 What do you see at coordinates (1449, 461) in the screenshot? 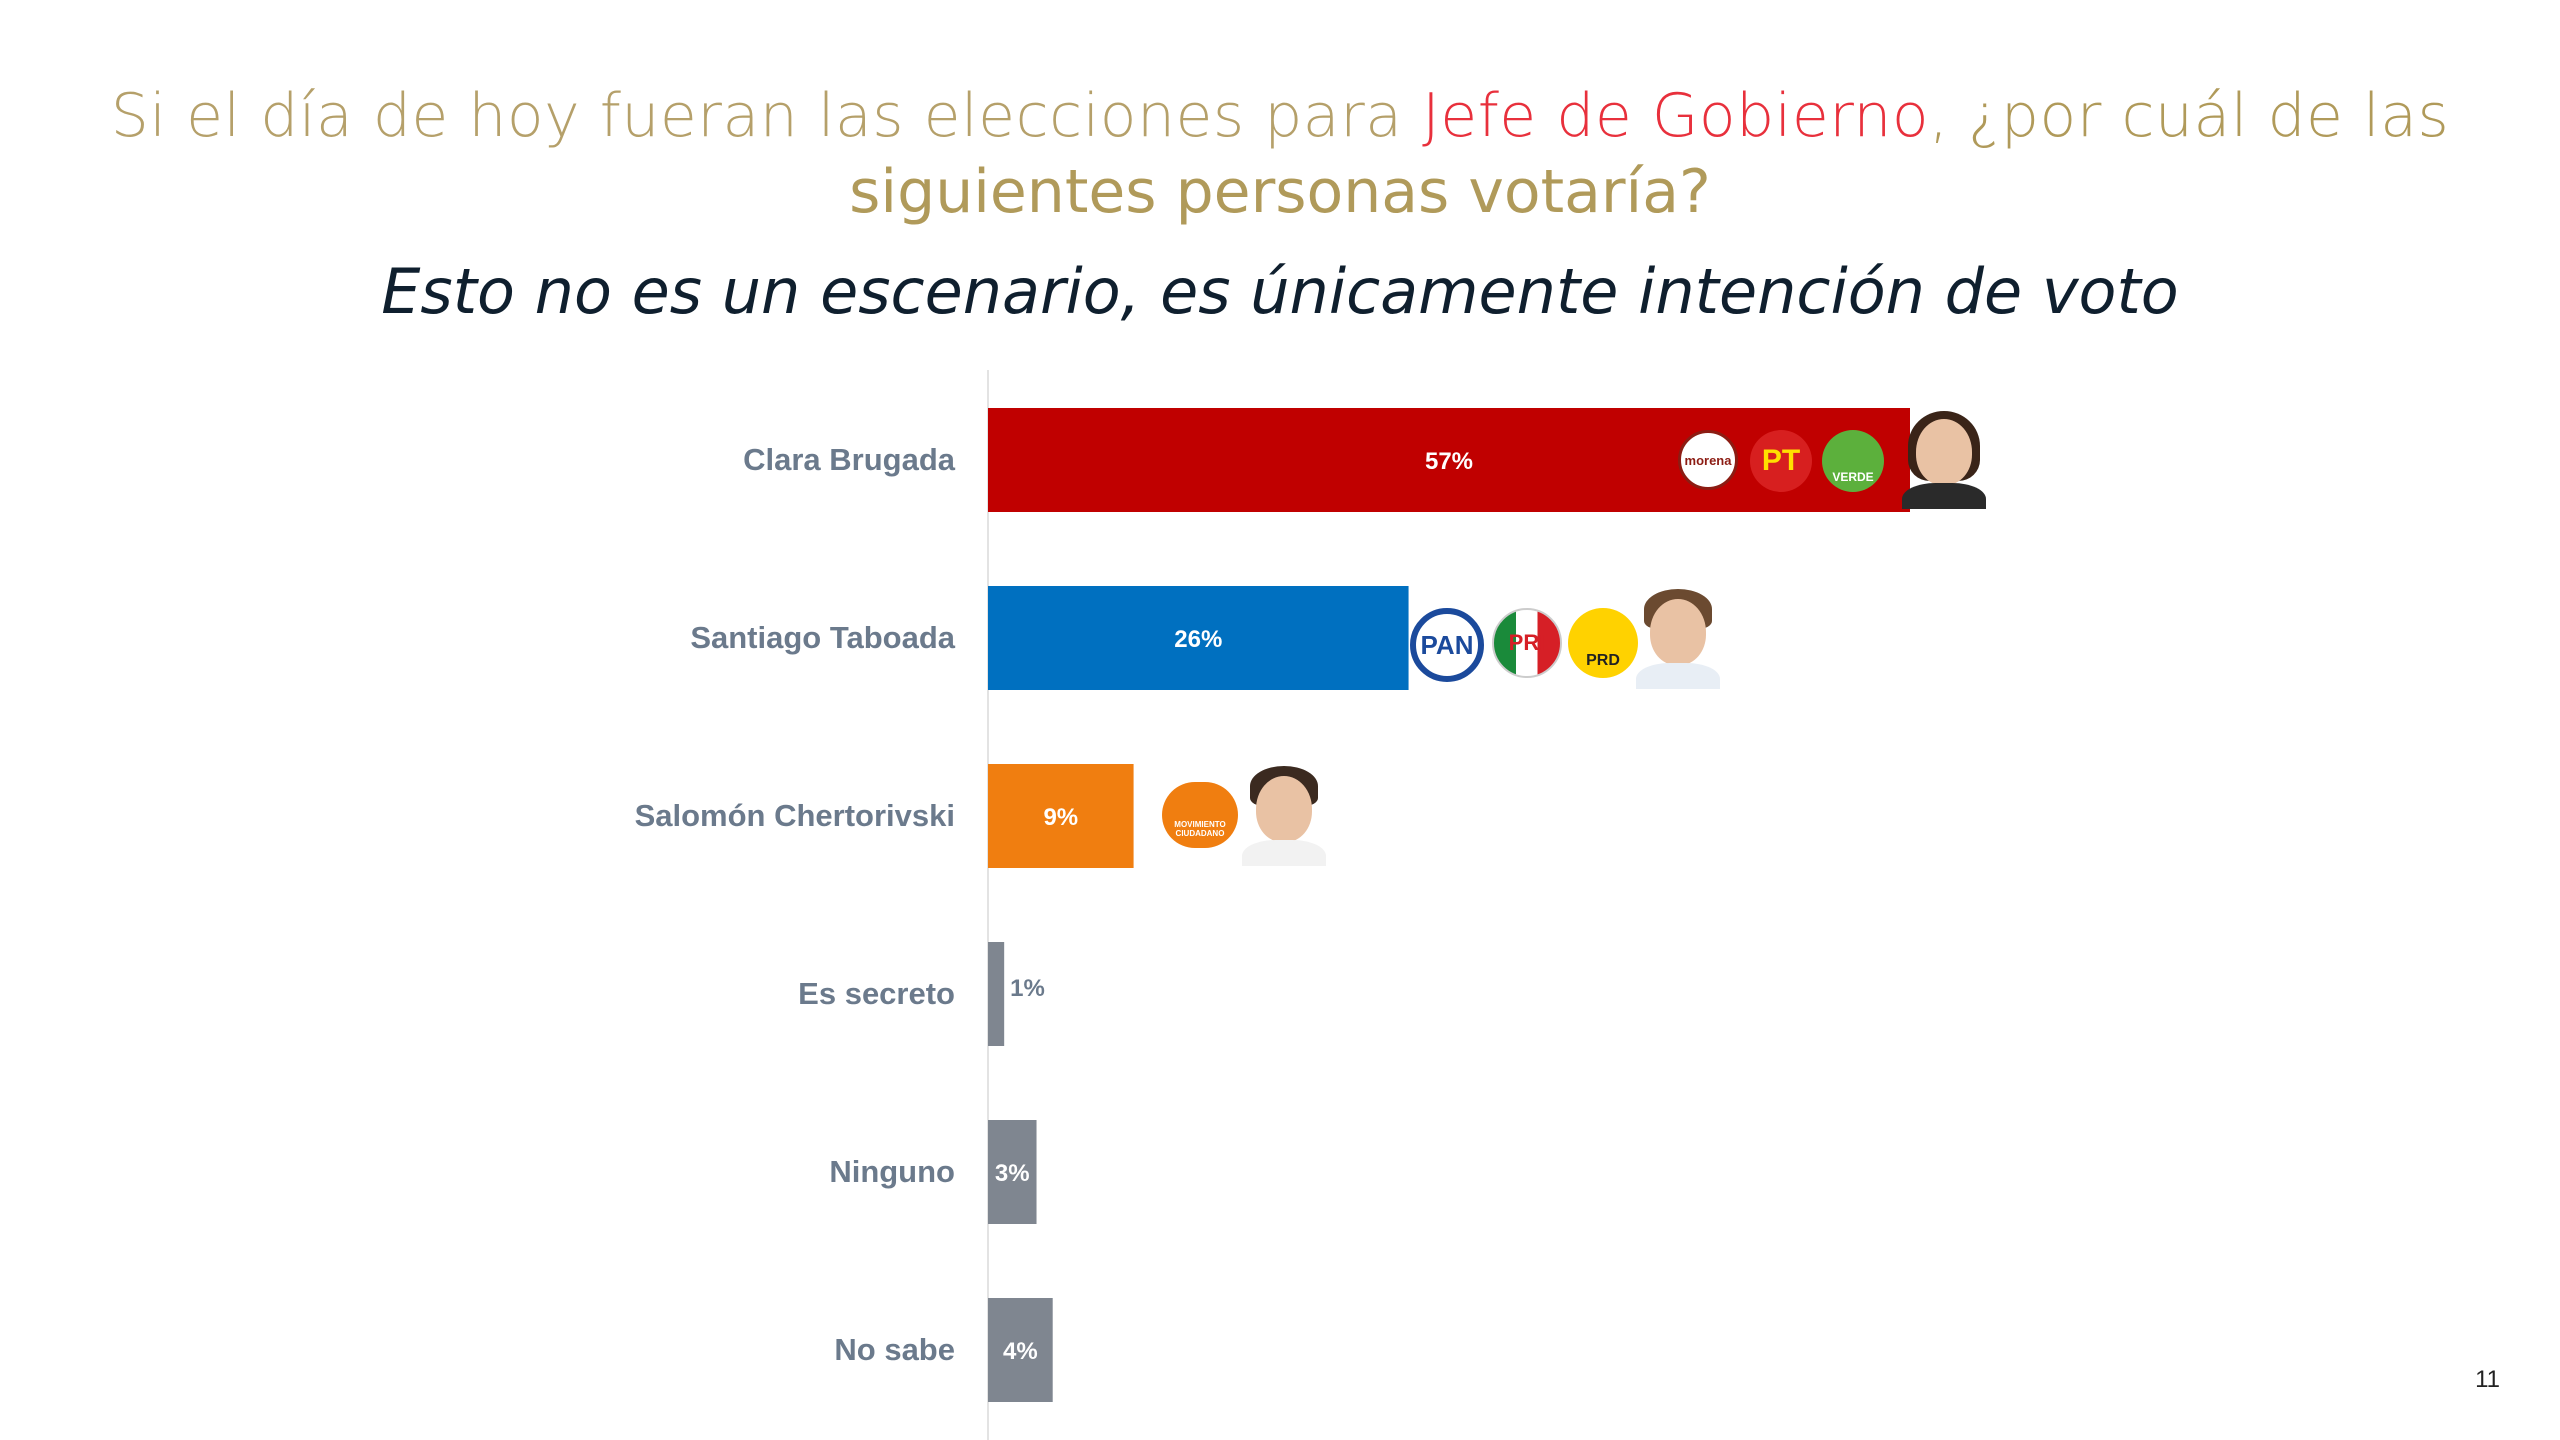
I see `value-label-clara-brugada: 57%` at bounding box center [1449, 461].